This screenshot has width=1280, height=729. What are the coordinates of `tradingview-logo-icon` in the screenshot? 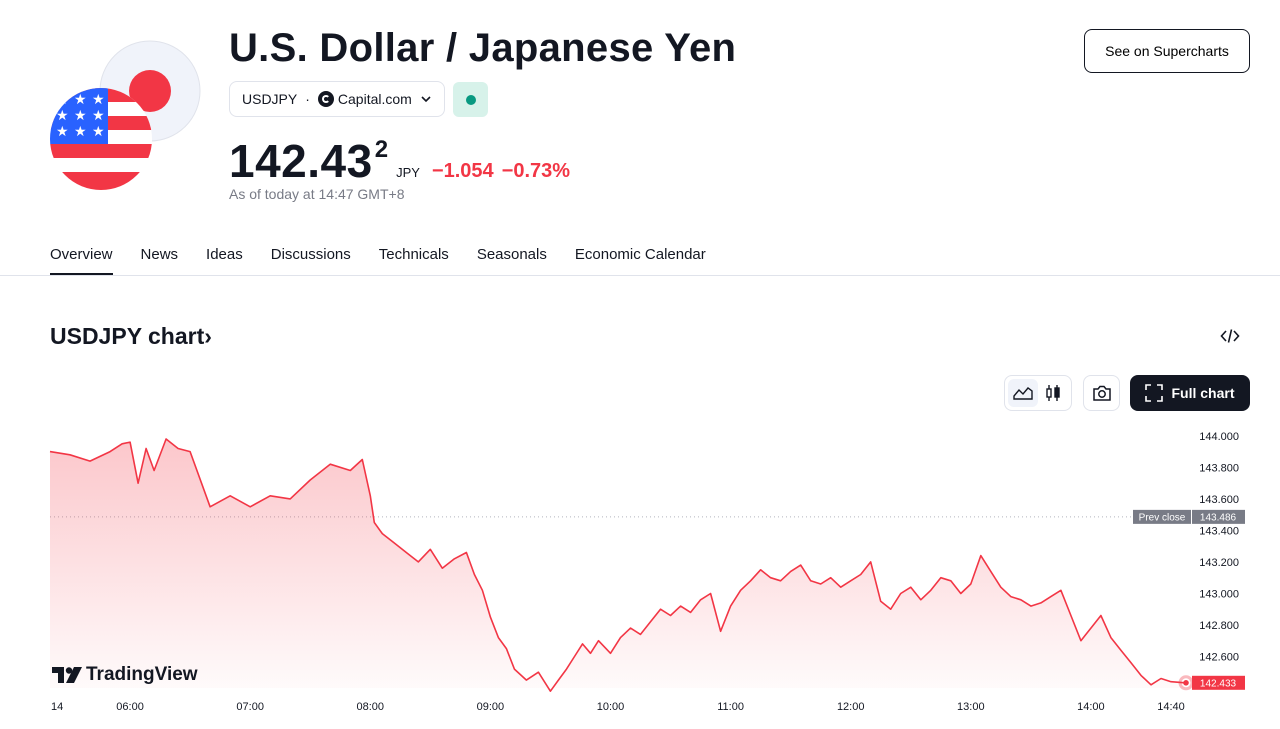 It's located at (67, 675).